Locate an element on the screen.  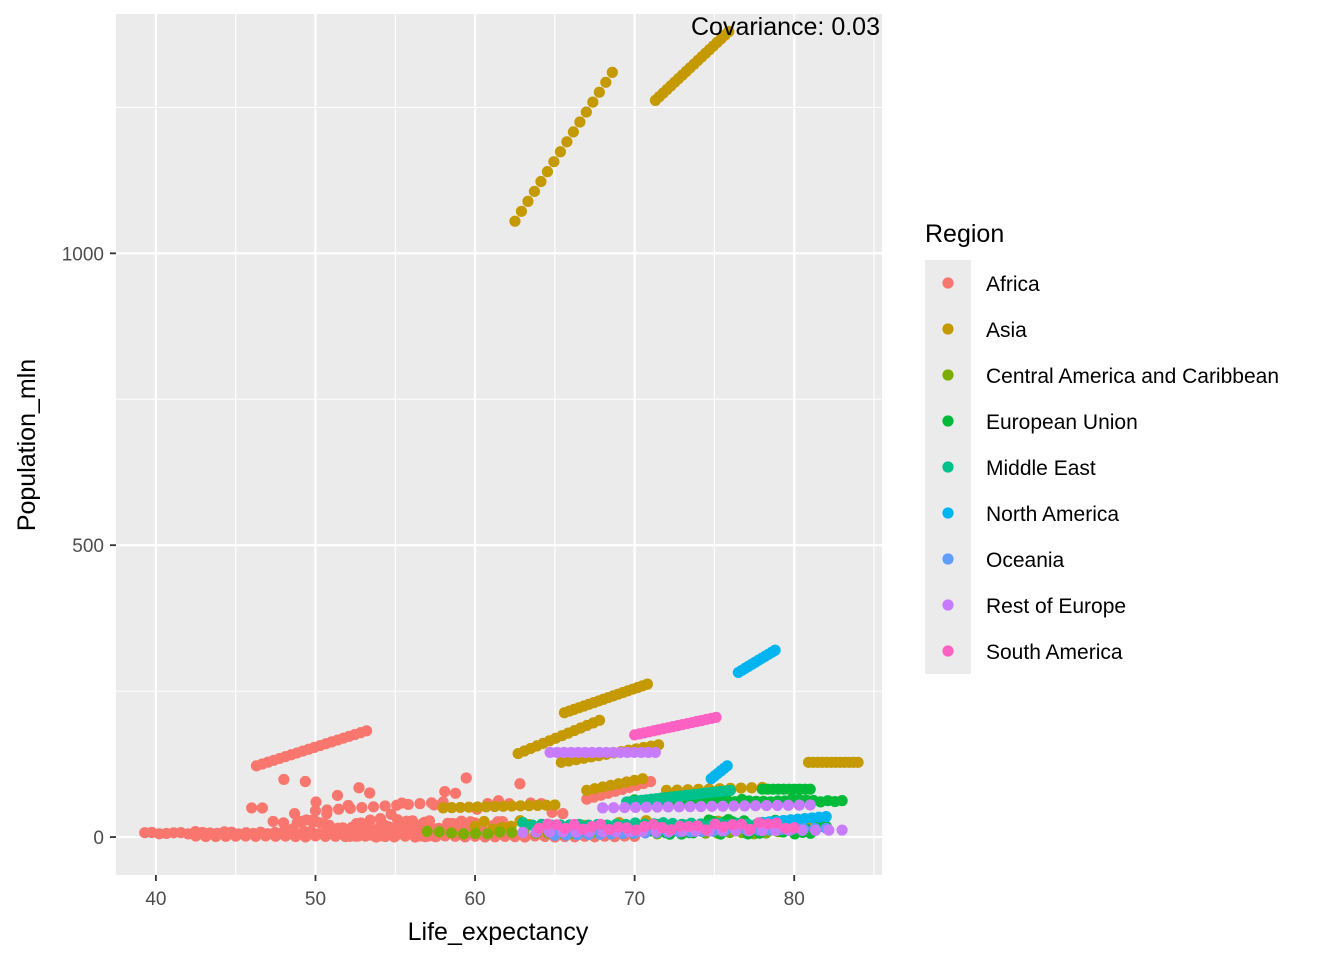
legend-label: Middle East is located at coordinates (1041, 468).